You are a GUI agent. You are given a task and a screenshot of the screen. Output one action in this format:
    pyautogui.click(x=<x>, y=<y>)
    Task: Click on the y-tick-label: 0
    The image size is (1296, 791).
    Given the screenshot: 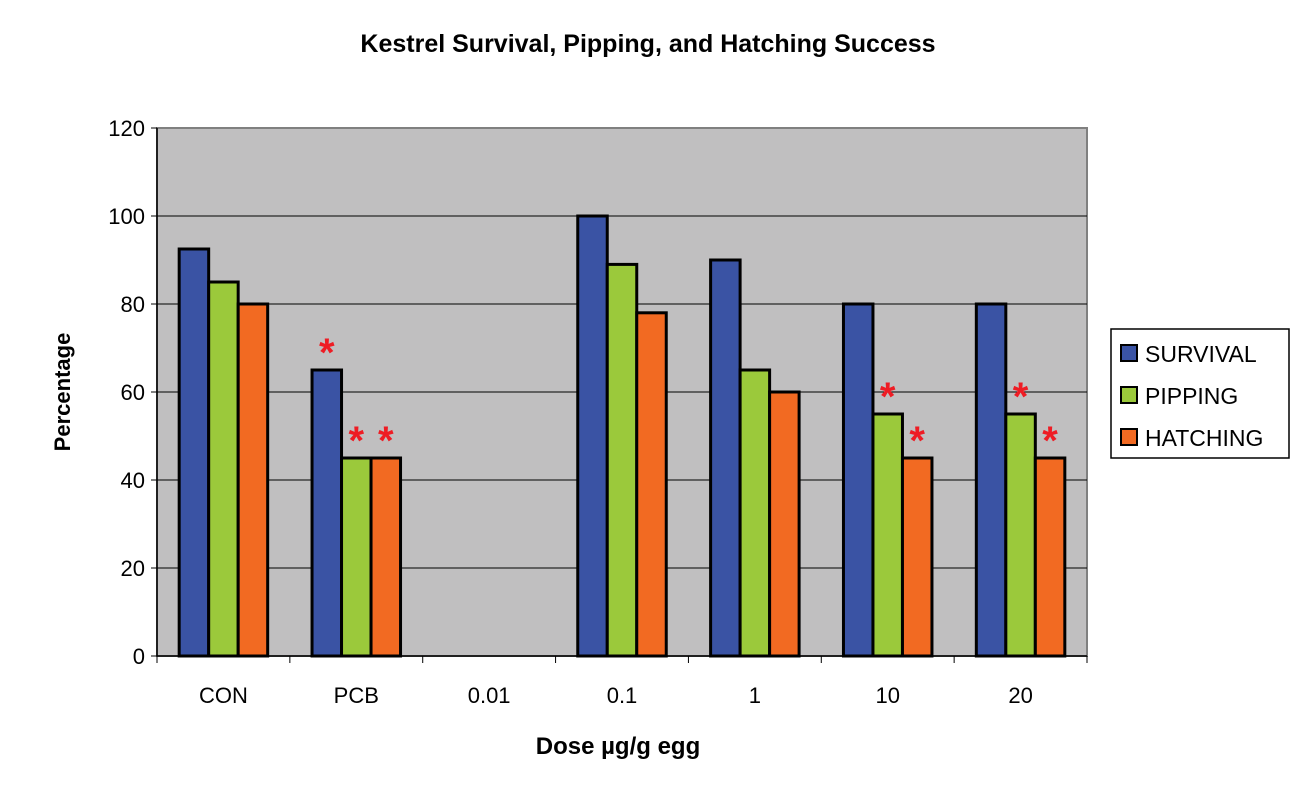 What is the action you would take?
    pyautogui.click(x=139, y=656)
    